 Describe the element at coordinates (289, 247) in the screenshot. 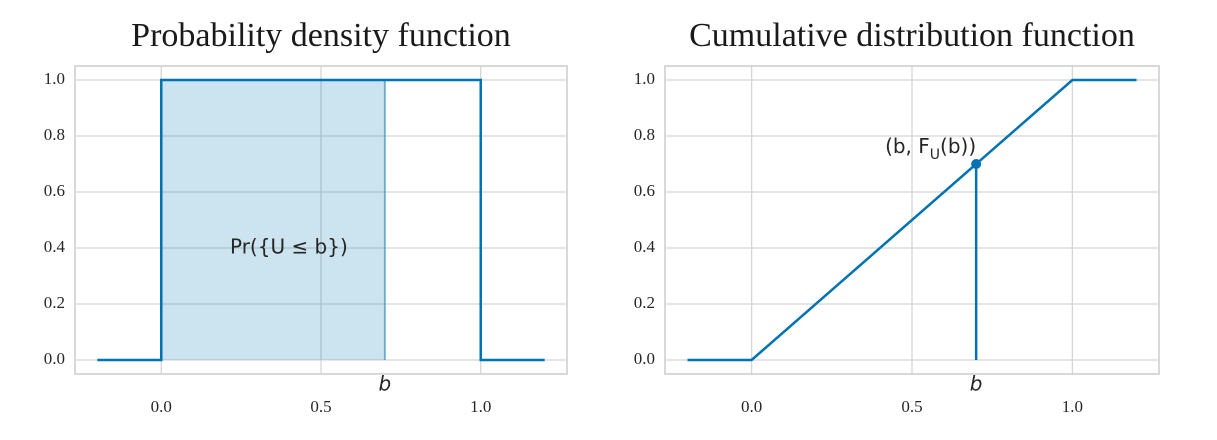

I see `annotation: Pr({U ≤ b})` at that location.